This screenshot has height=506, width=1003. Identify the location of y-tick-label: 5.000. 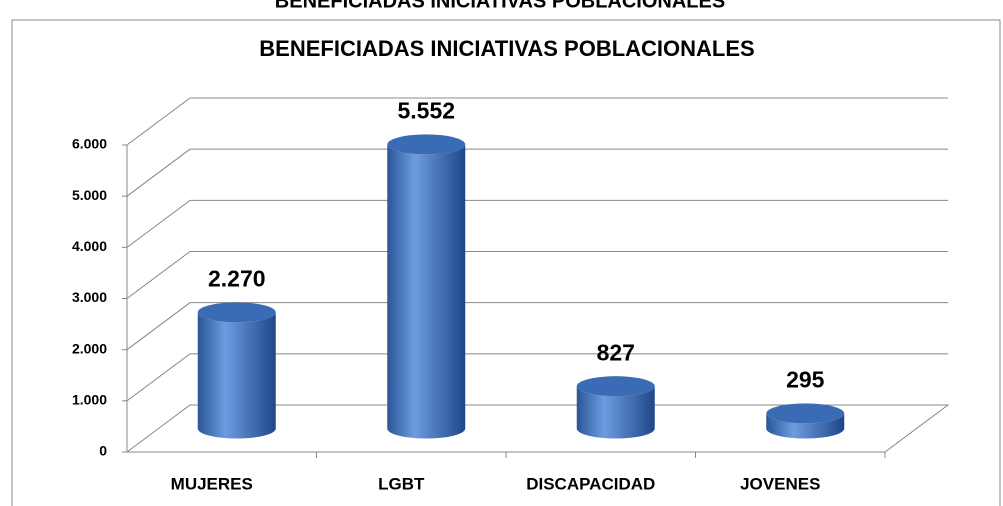
(89, 195).